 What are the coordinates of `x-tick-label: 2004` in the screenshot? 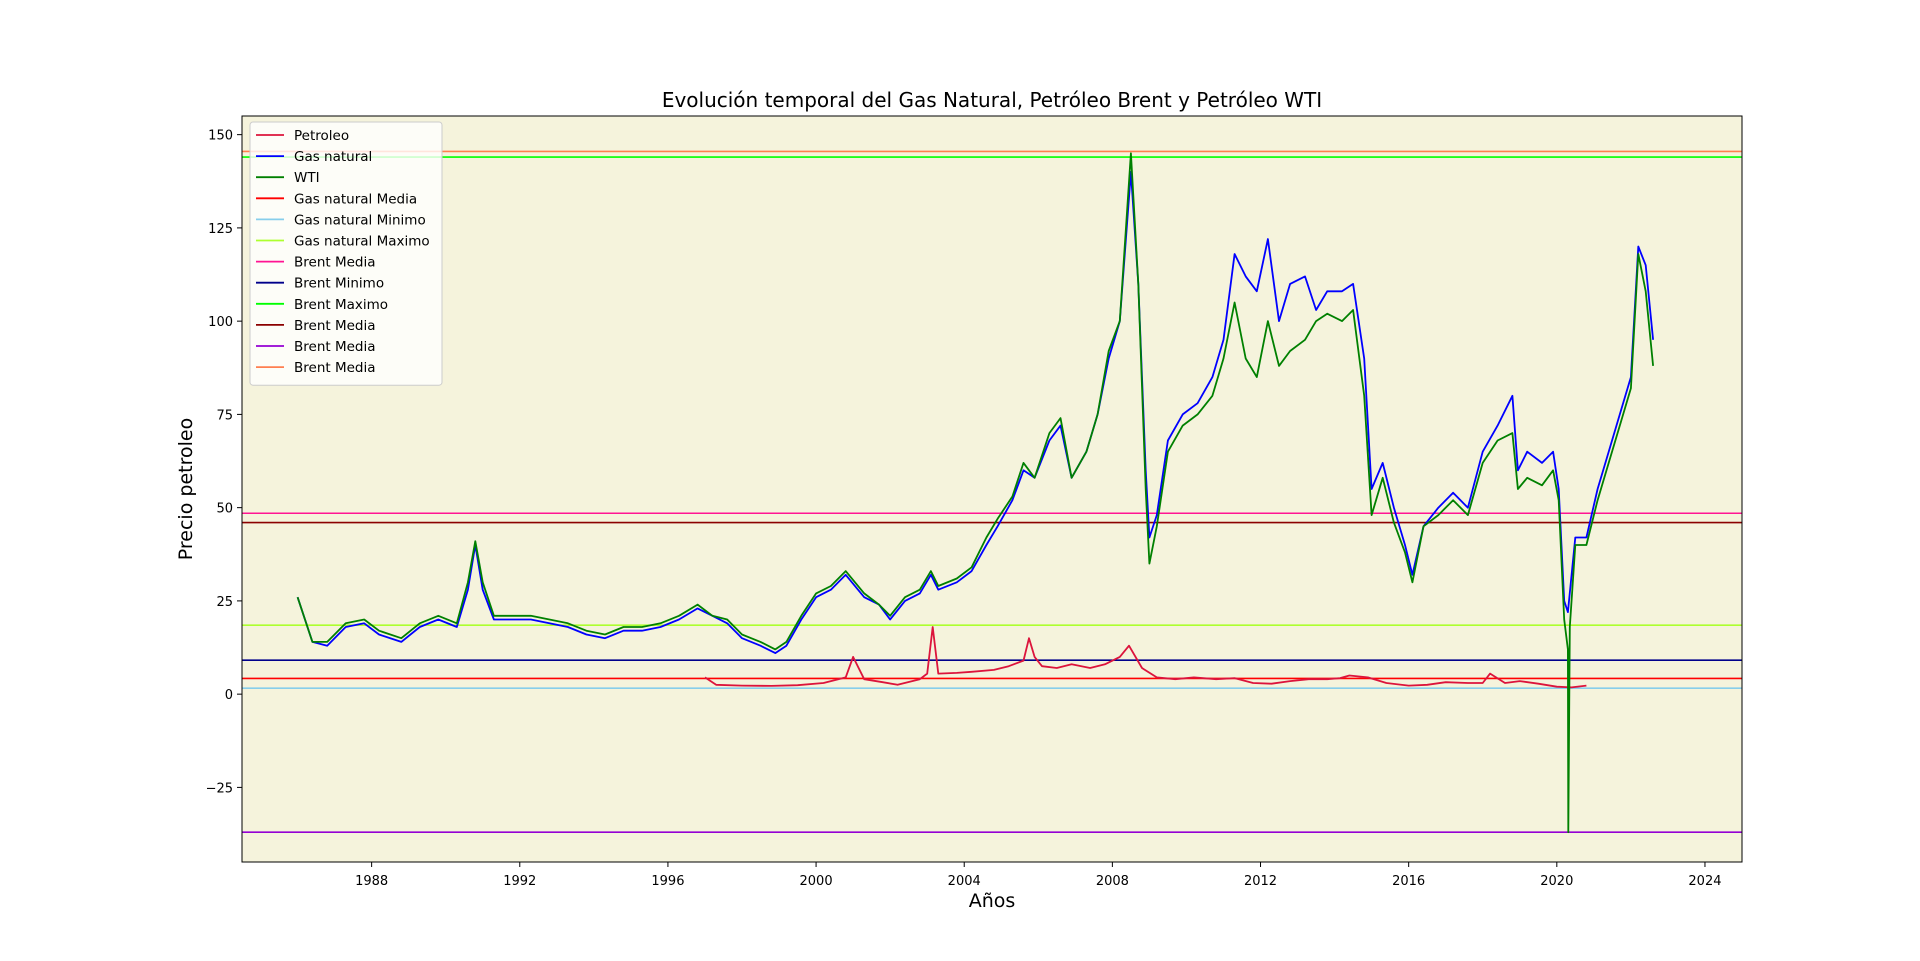 It's located at (964, 881).